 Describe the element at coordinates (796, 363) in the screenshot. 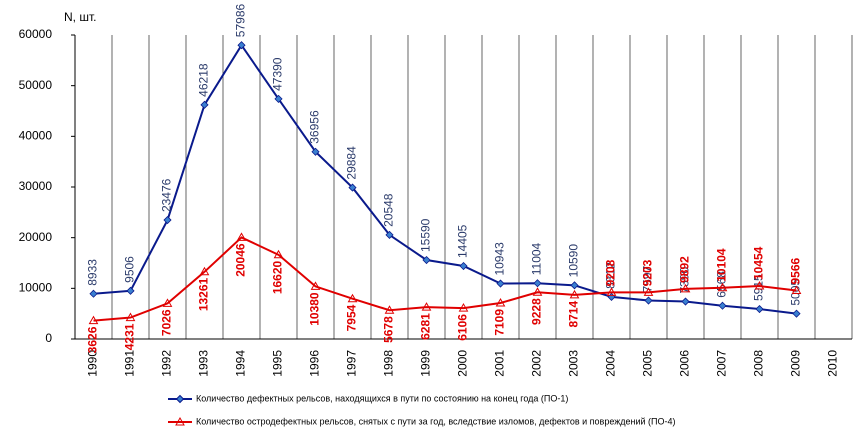

I see `x-tick-label: 2009` at that location.